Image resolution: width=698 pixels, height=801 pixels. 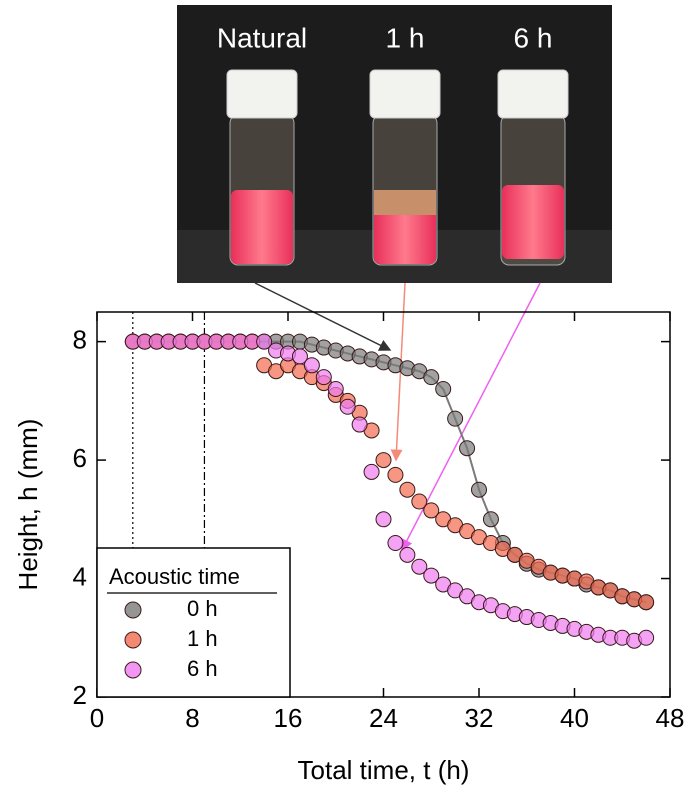 I want to click on x-axis-title: Total time, t (h), so click(x=384, y=770).